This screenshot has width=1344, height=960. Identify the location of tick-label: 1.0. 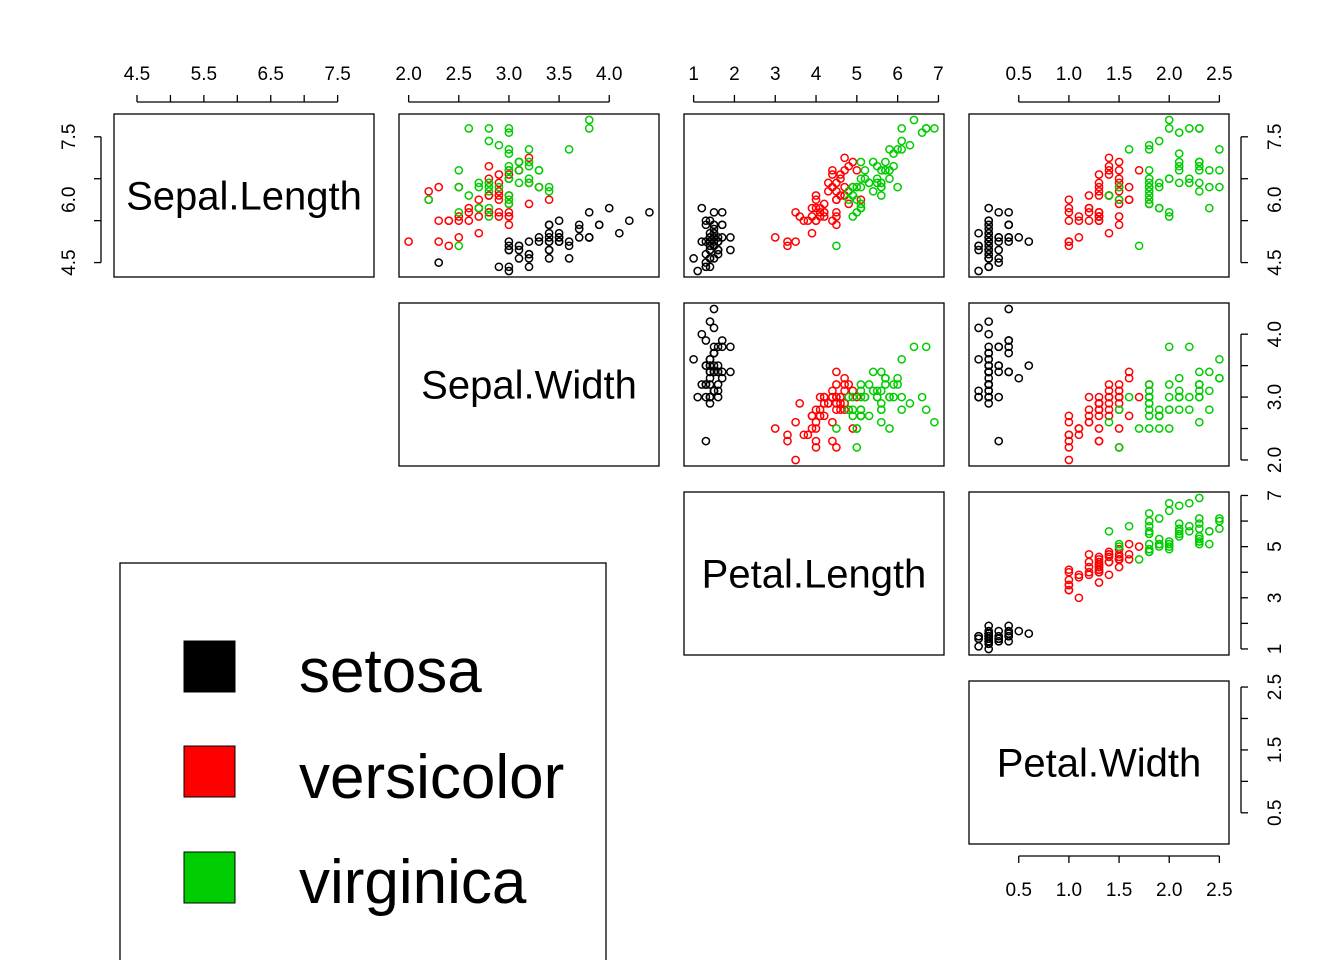
(1069, 890).